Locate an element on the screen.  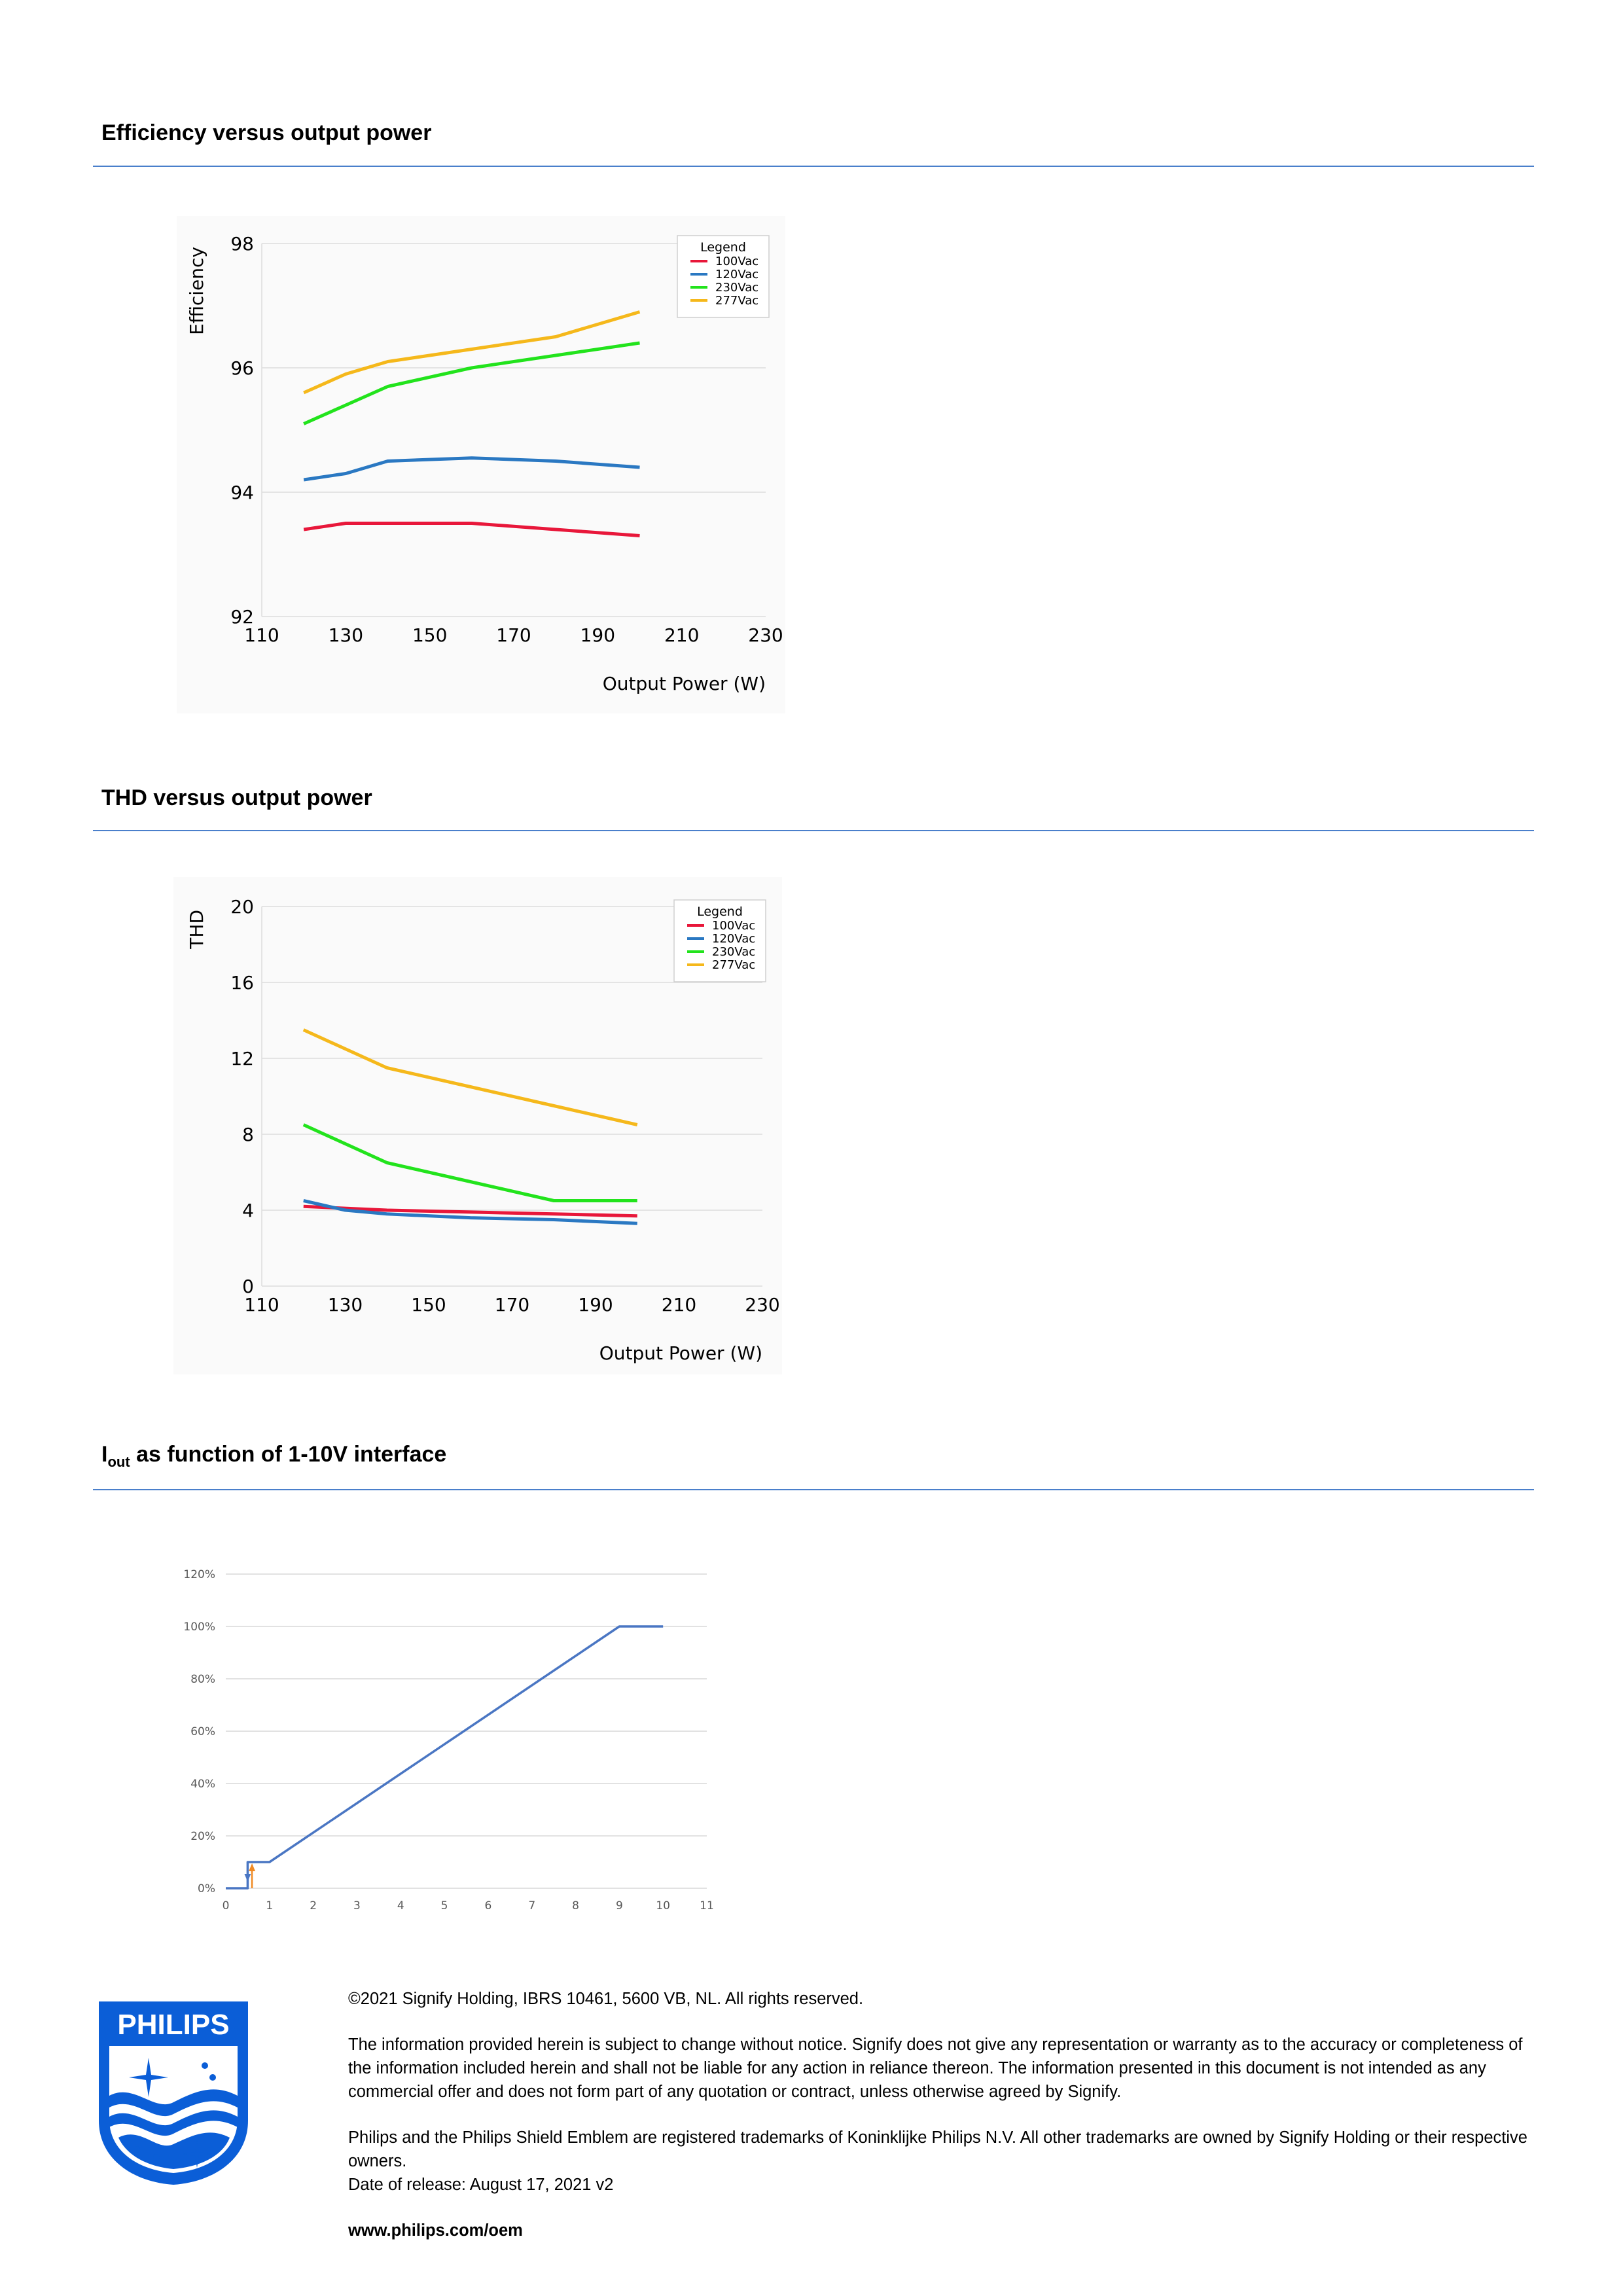
x-tick-label: 8 is located at coordinates (575, 1905).